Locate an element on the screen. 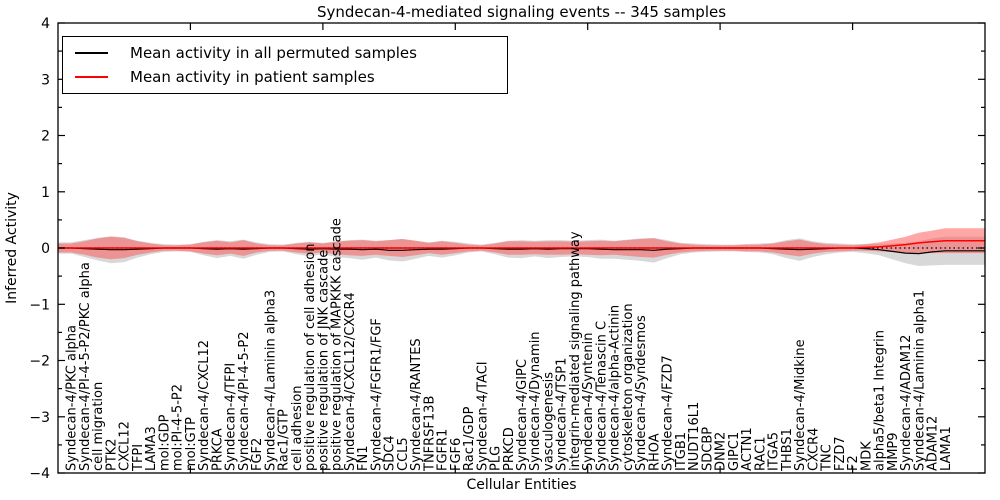 Image resolution: width=1000 pixels, height=500 pixels. x-category-label: Syndecan-4/Syndesmos is located at coordinates (641, 393).